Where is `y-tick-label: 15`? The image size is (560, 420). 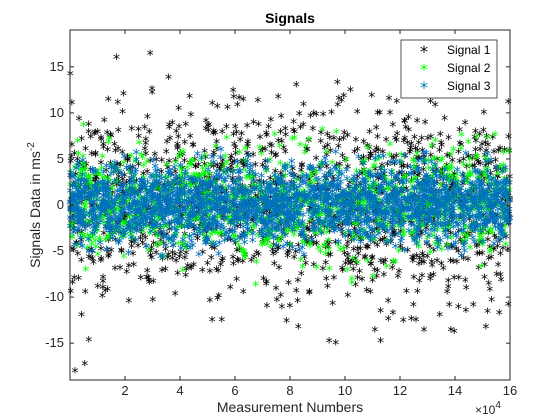
y-tick-label: 15 is located at coordinates (57, 66).